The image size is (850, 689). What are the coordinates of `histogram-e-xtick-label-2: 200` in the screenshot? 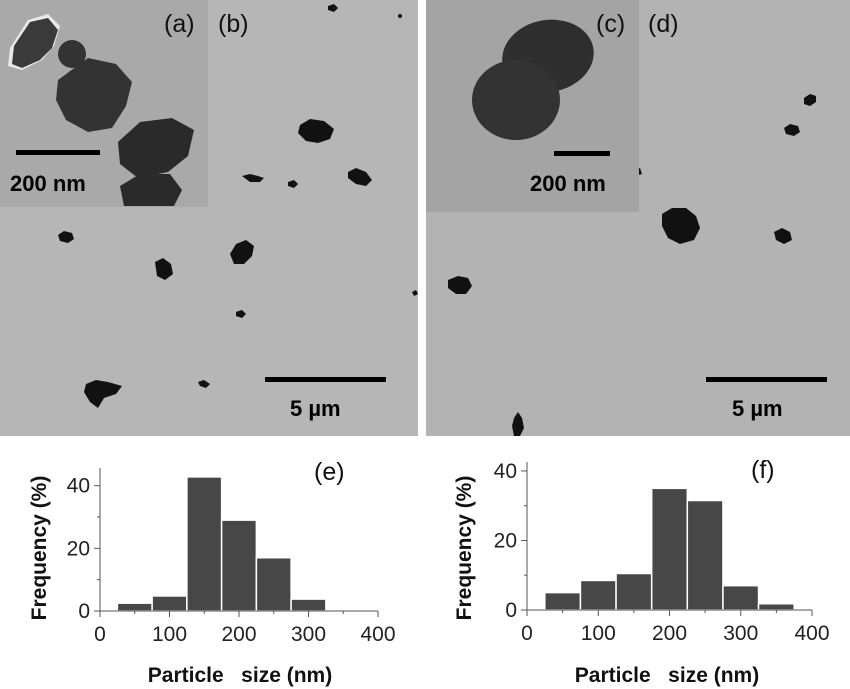 It's located at (238, 634).